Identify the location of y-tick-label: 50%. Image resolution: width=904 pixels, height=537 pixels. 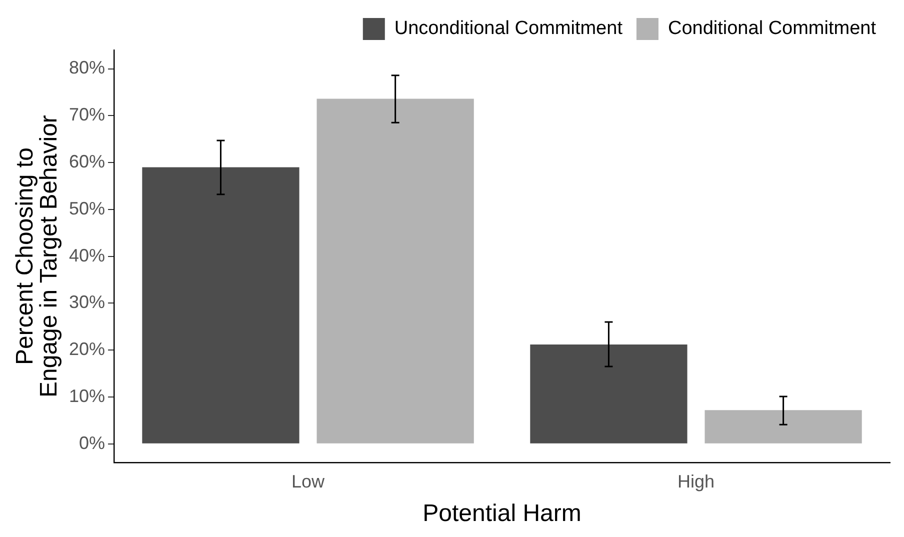
(87, 208).